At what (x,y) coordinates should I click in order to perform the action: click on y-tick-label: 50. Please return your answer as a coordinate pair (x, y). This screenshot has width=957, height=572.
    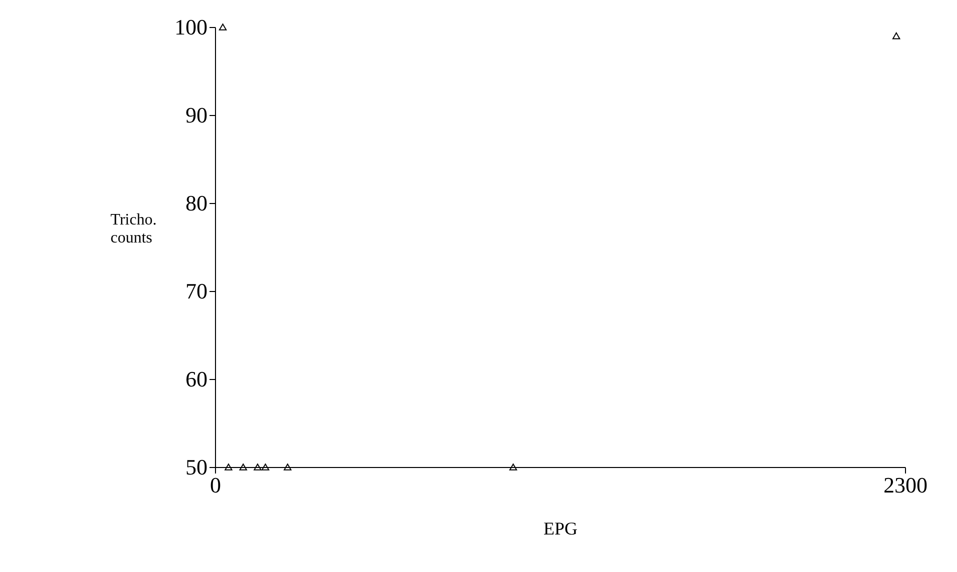
    Looking at the image, I should click on (197, 467).